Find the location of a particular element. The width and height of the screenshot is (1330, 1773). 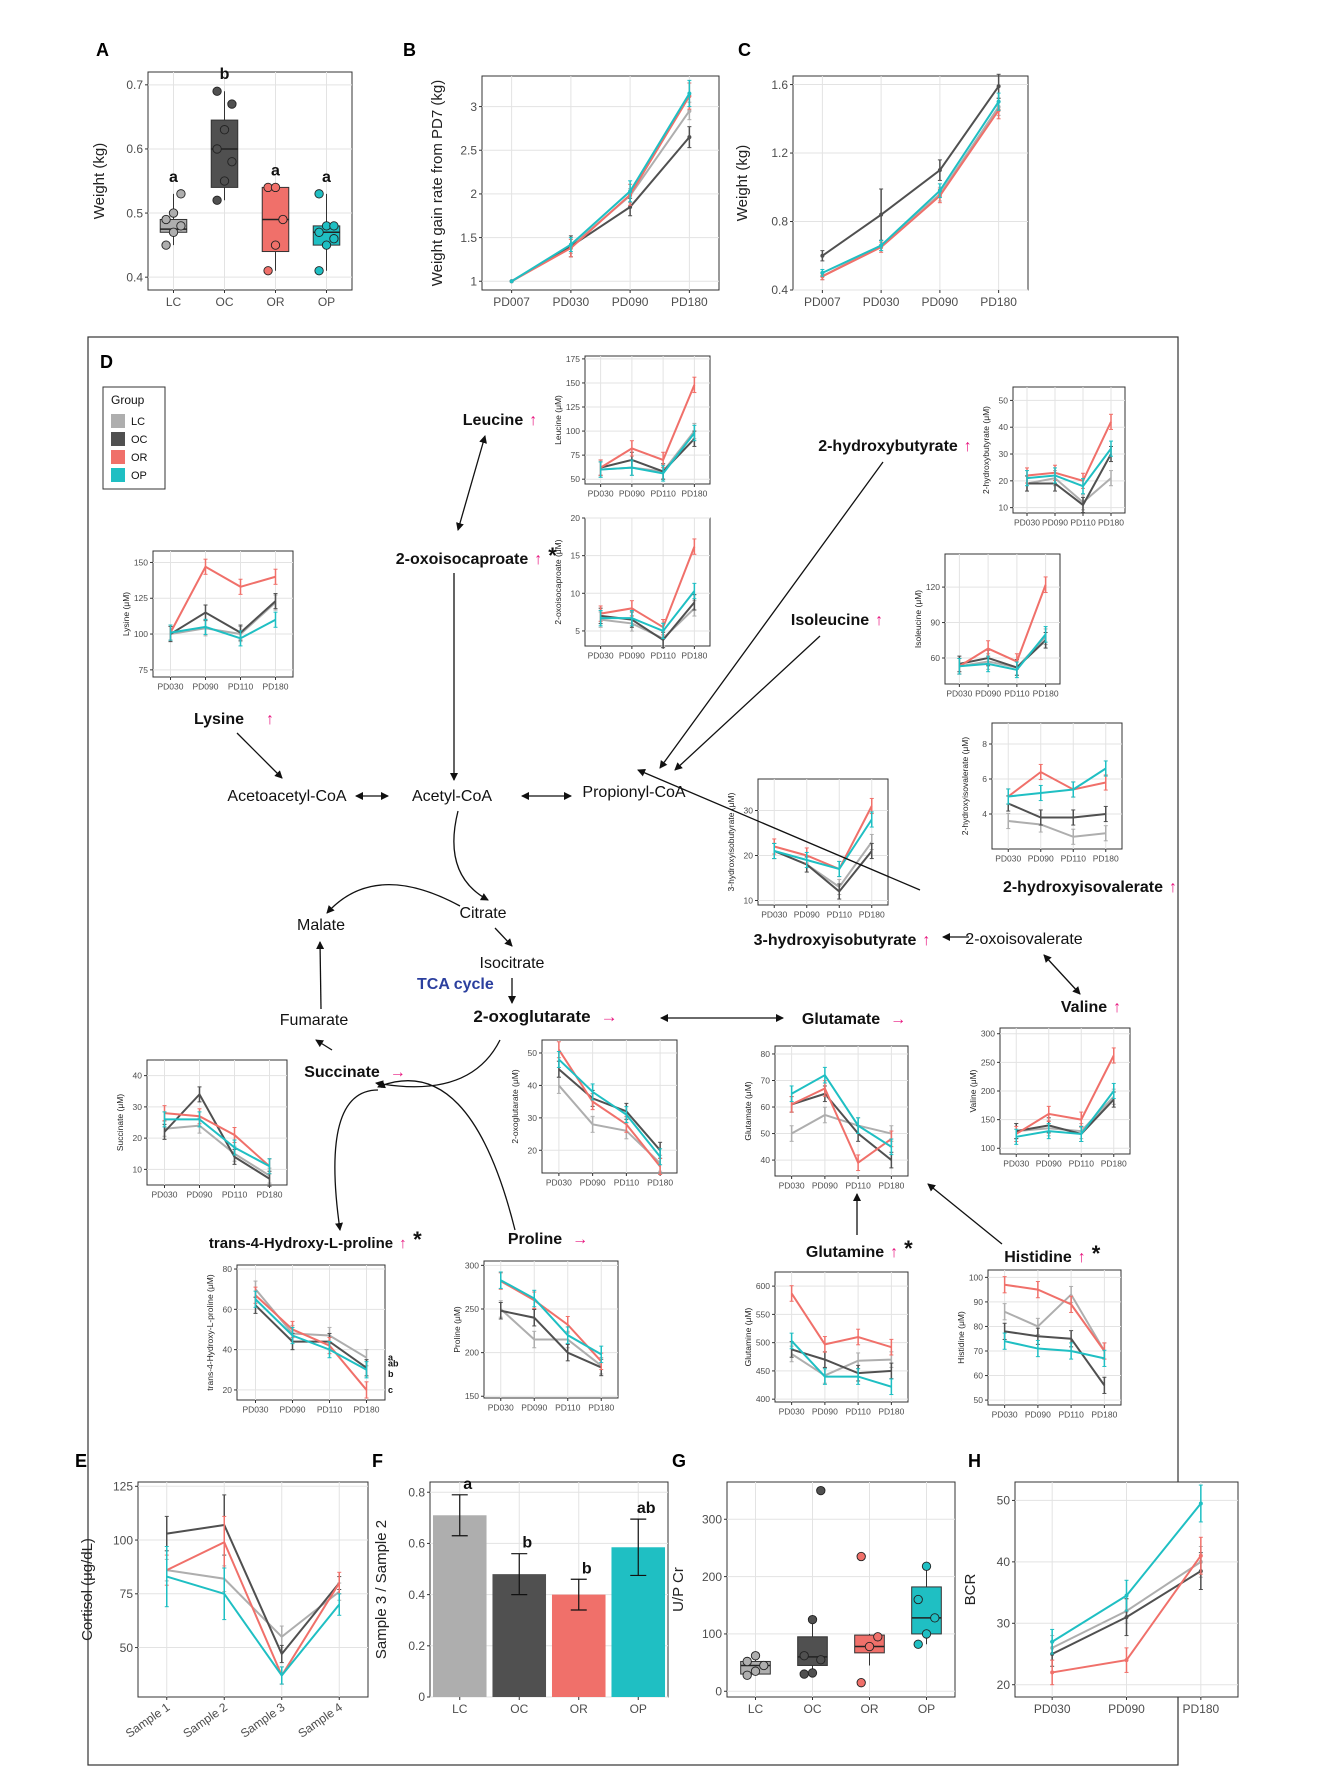

y-axis-label: Glutamate (μM) is located at coordinates (748, 1110).